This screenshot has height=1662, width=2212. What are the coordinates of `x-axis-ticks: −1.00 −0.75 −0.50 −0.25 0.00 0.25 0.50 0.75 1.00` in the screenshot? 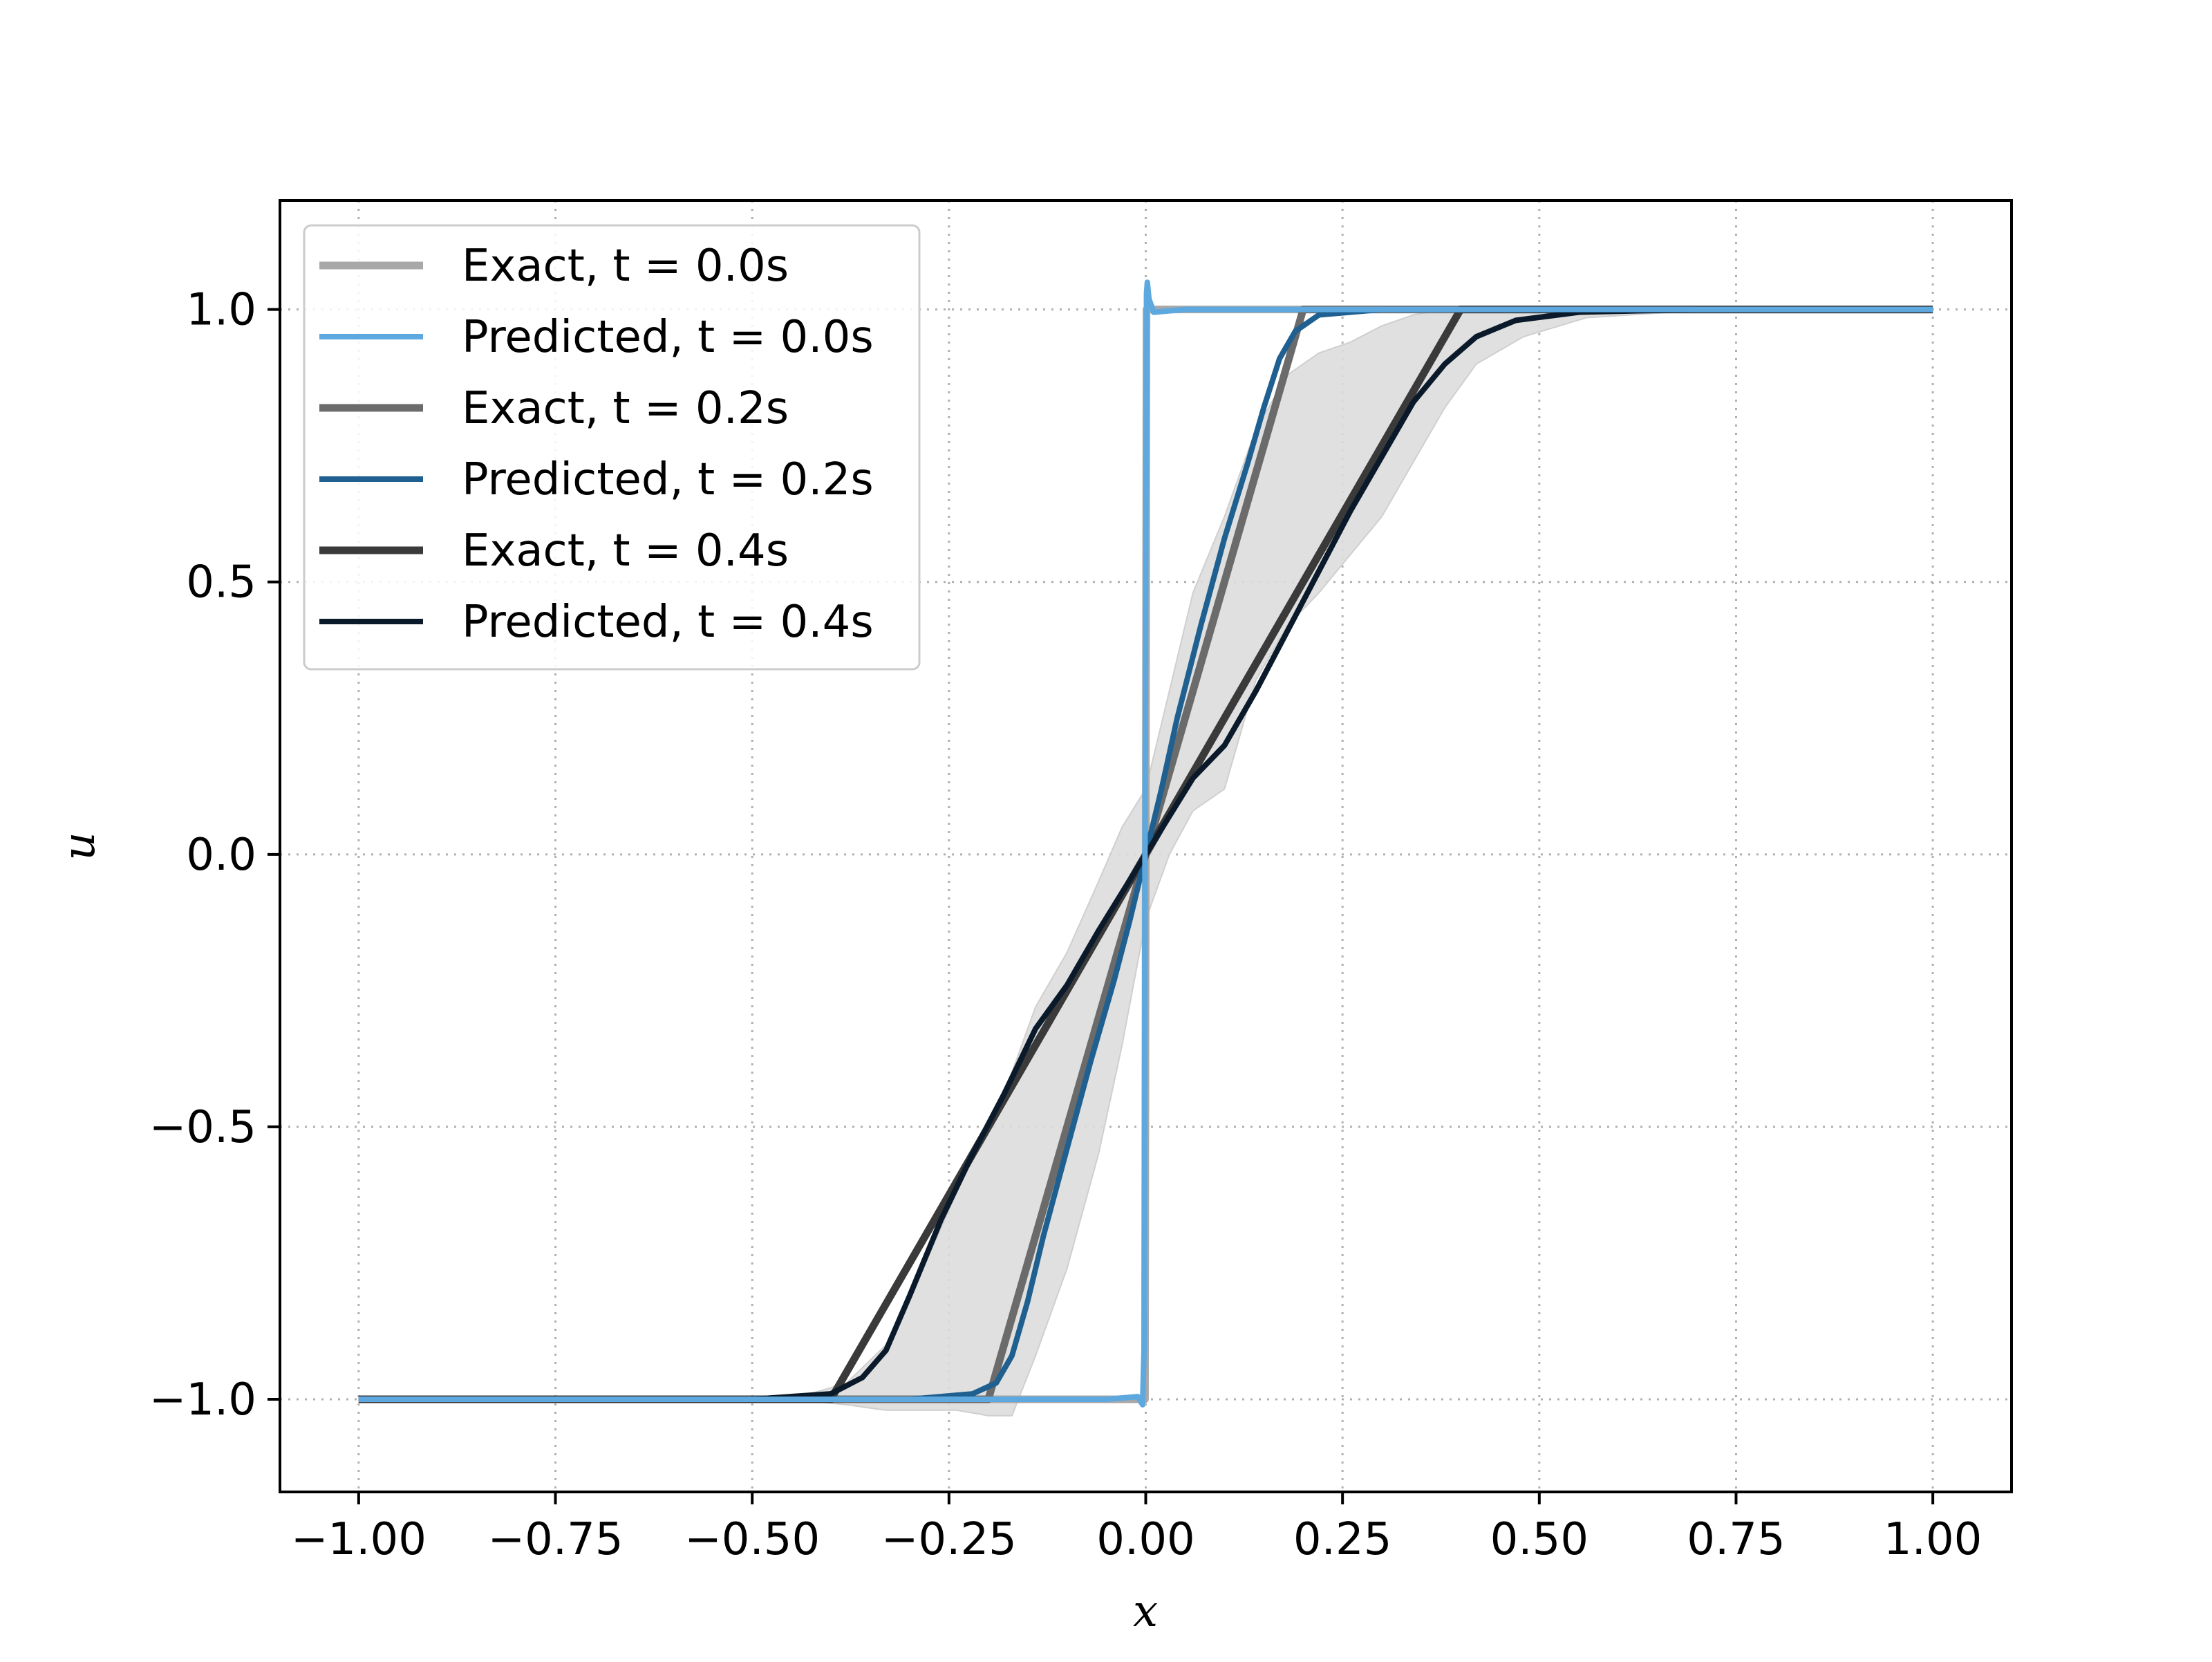 It's located at (1137, 1529).